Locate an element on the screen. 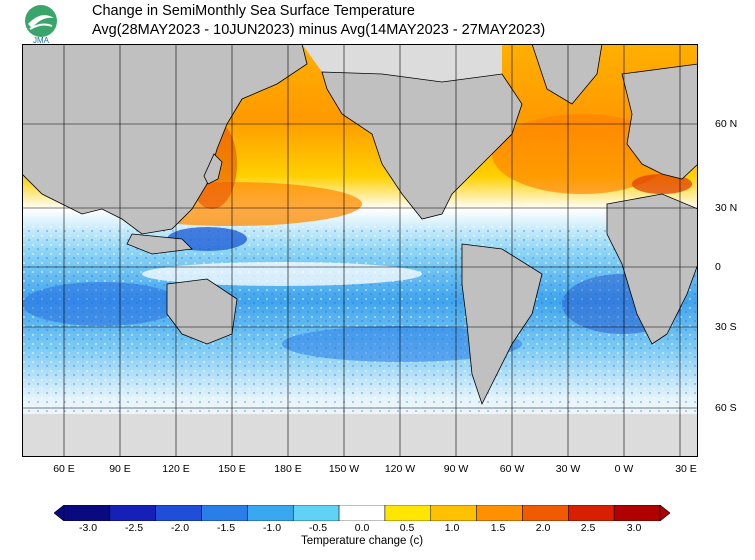  japan is located at coordinates (213, 169).